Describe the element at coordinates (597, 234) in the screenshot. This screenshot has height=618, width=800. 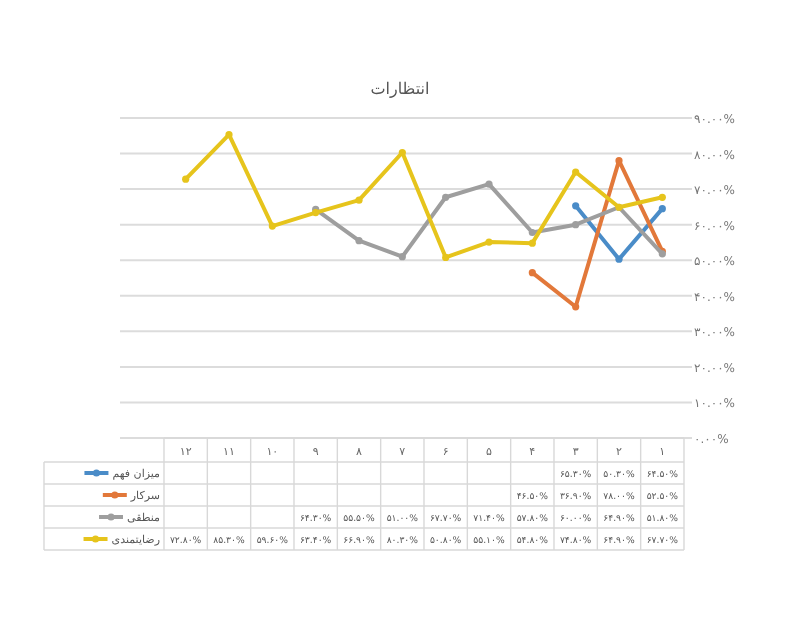
I see `line-series` at that location.